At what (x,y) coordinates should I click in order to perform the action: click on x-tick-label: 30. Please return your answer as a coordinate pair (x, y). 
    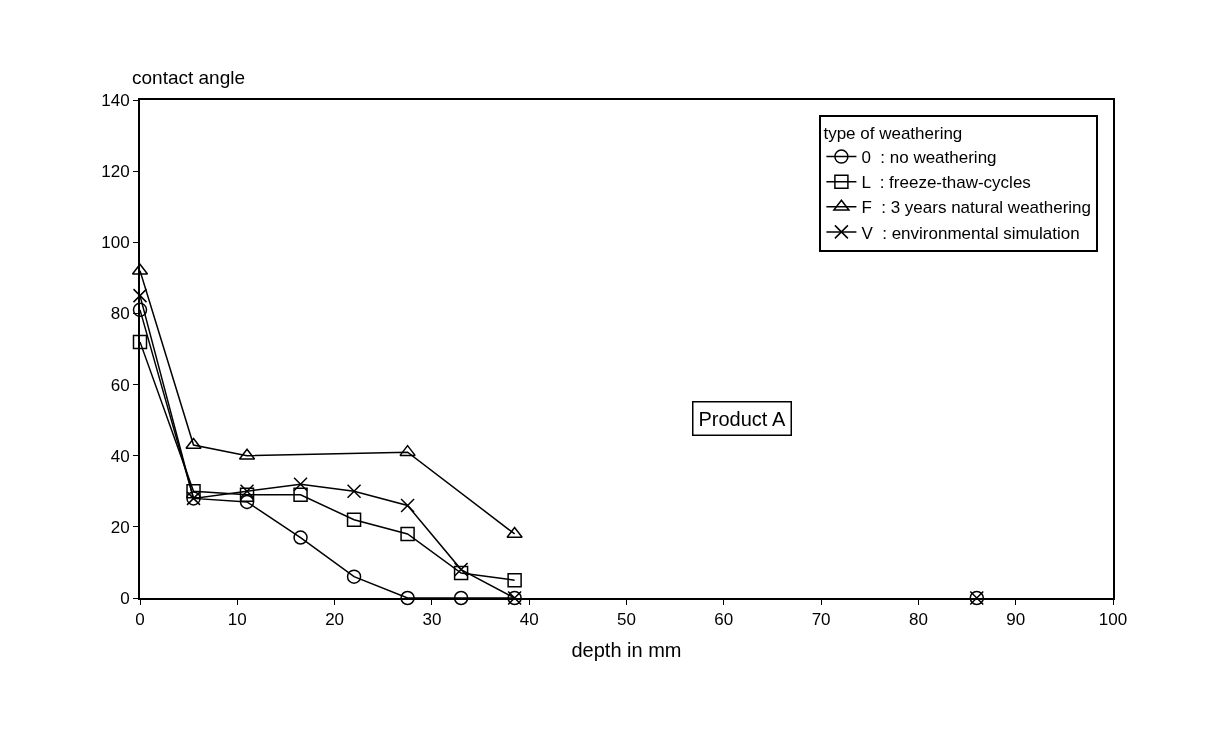
    Looking at the image, I should click on (432, 620).